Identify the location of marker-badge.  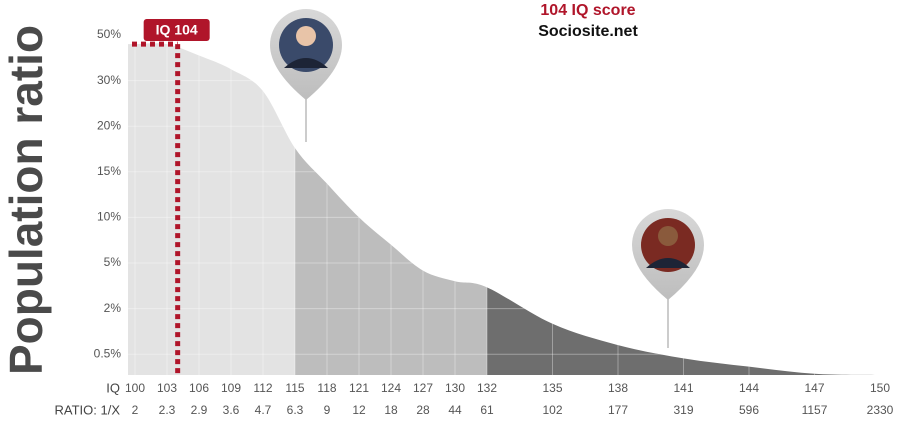
(176, 30).